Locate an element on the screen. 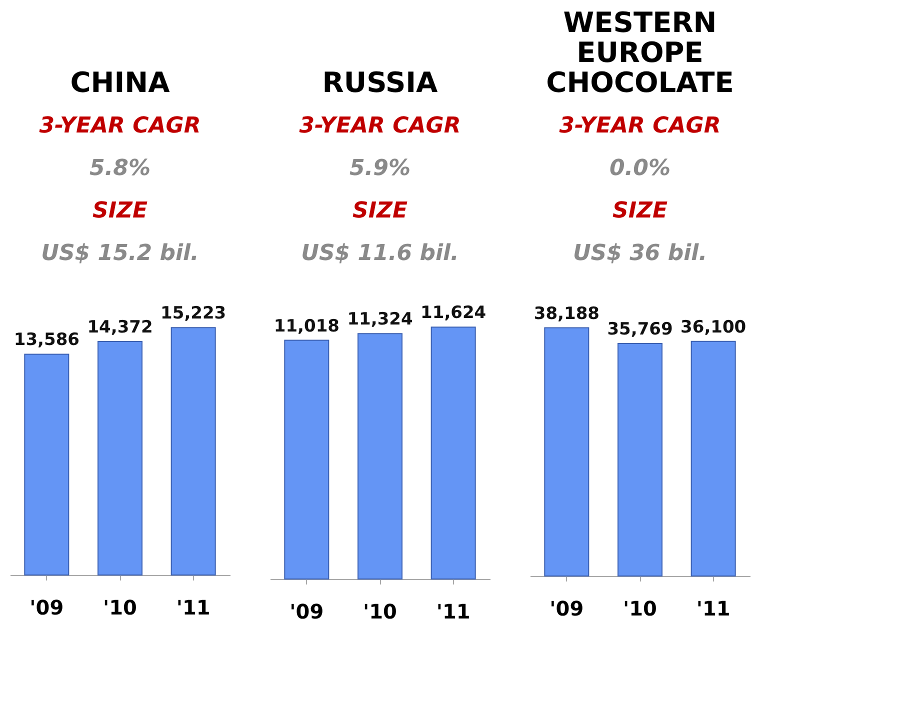 Image resolution: width=904 pixels, height=712 pixels. data-label: 14,372 is located at coordinates (120, 327).